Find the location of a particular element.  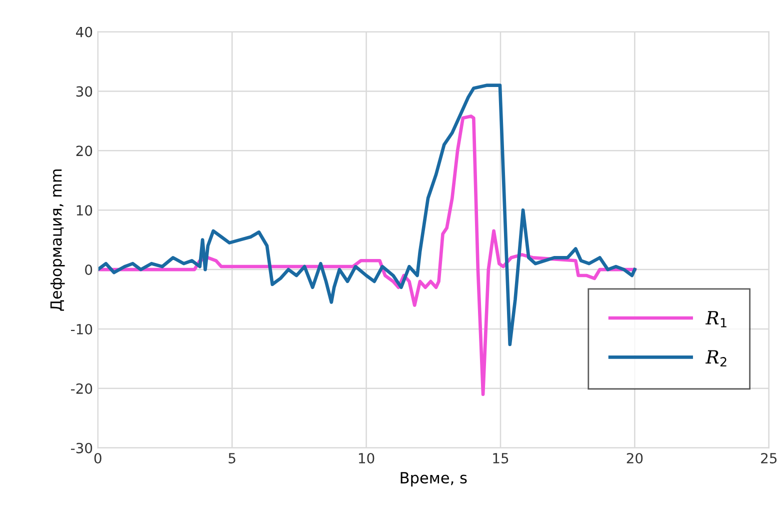

x-tick-label: 0 is located at coordinates (98, 458).